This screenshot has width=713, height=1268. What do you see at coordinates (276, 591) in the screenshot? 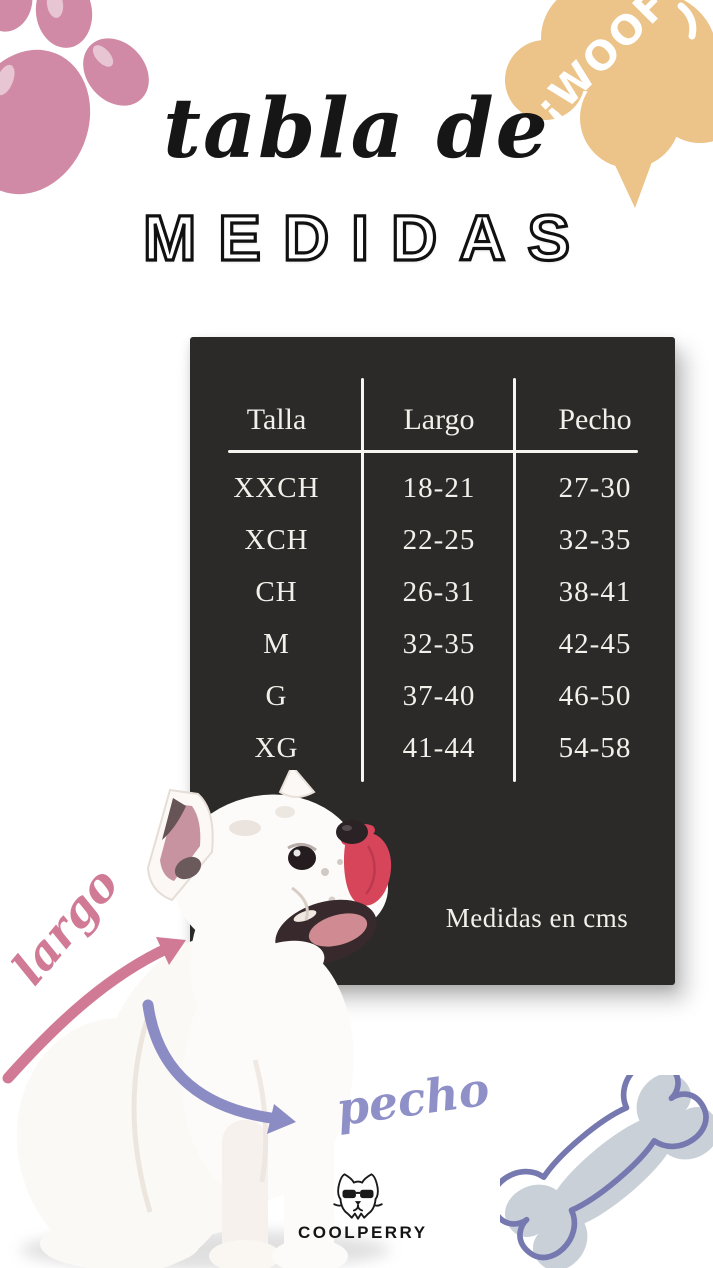
I see `cell-talla: CH` at bounding box center [276, 591].